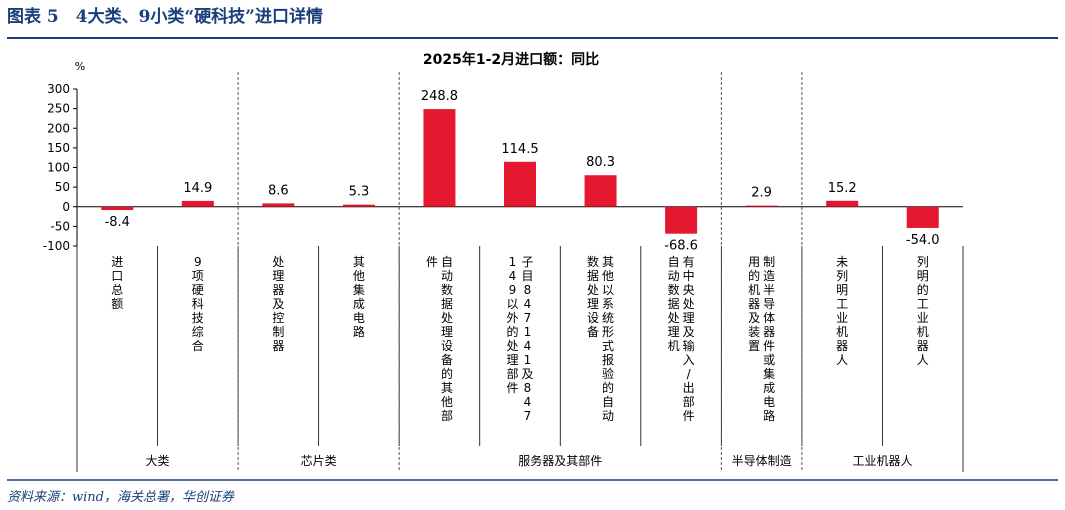  I want to click on data-label: -68.6, so click(681, 246).